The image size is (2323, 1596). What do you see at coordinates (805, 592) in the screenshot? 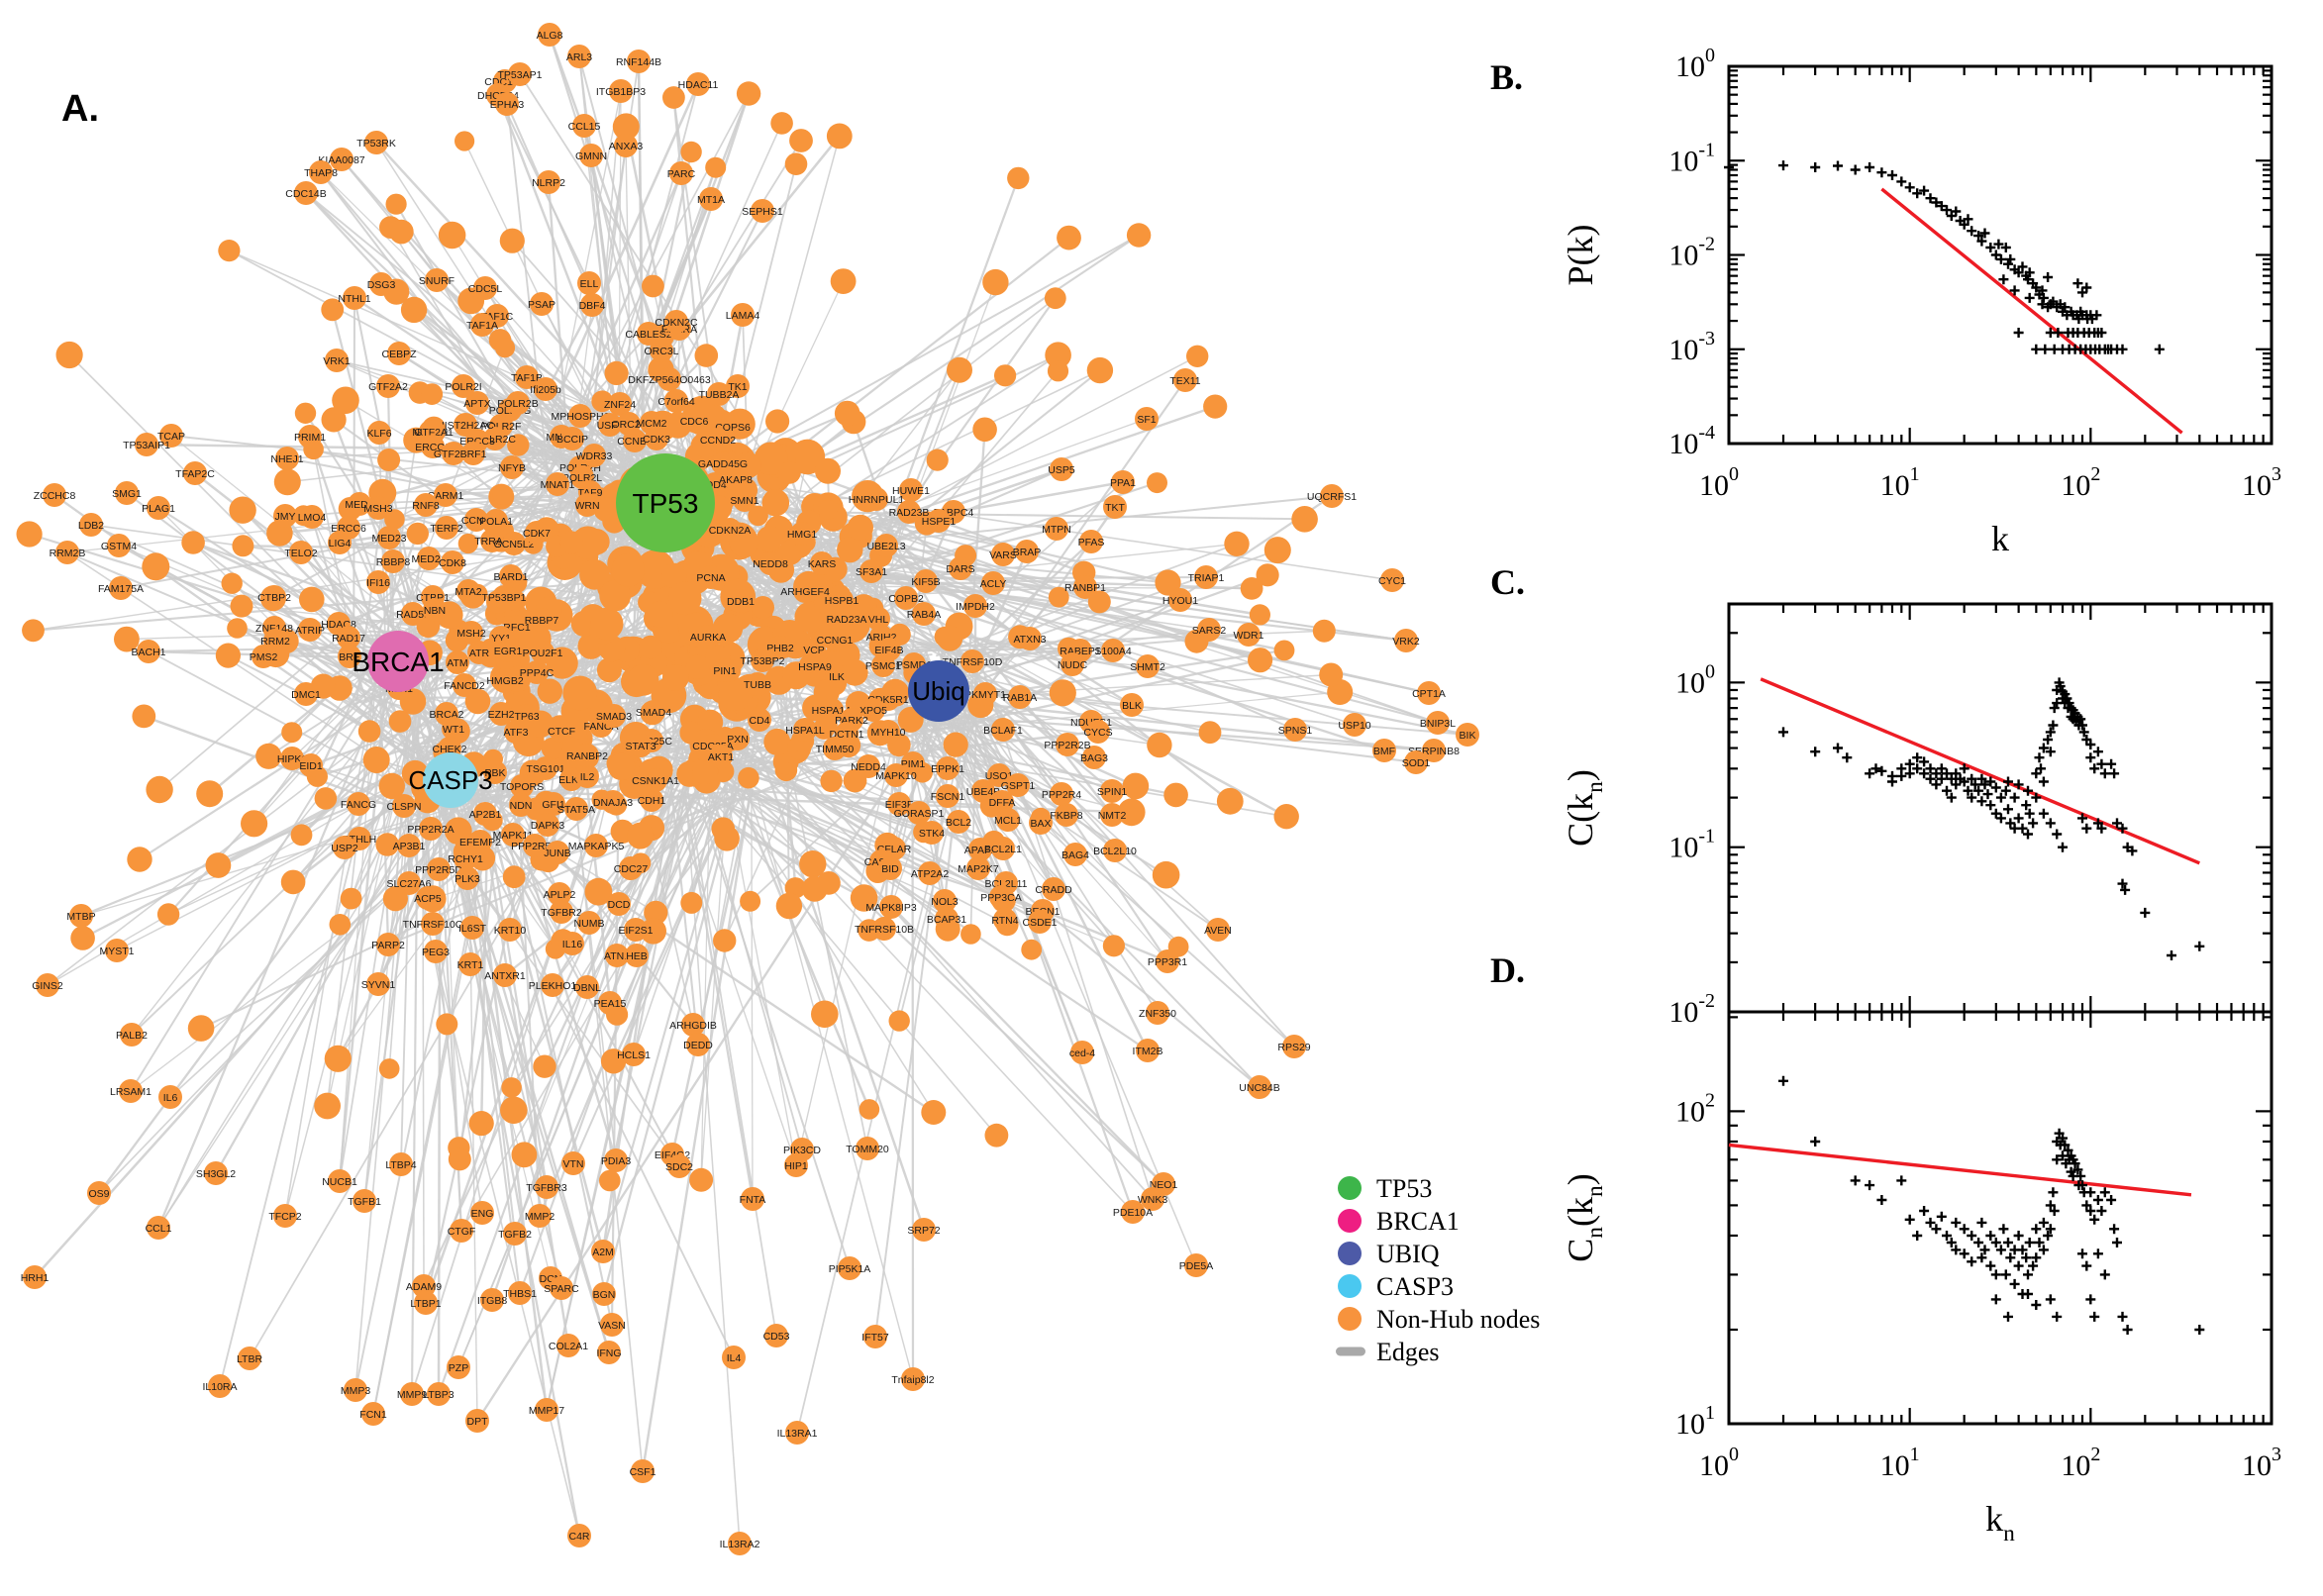
I see `network-node-label: ARHGEF4` at bounding box center [805, 592].